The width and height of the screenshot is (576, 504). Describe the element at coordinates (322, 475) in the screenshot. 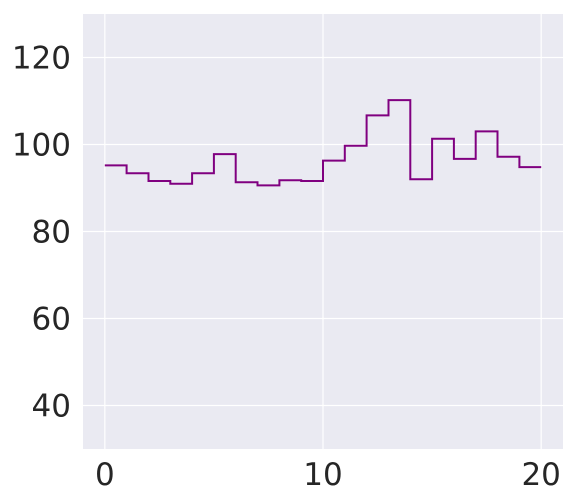

I see `x-tick-label: 10` at that location.